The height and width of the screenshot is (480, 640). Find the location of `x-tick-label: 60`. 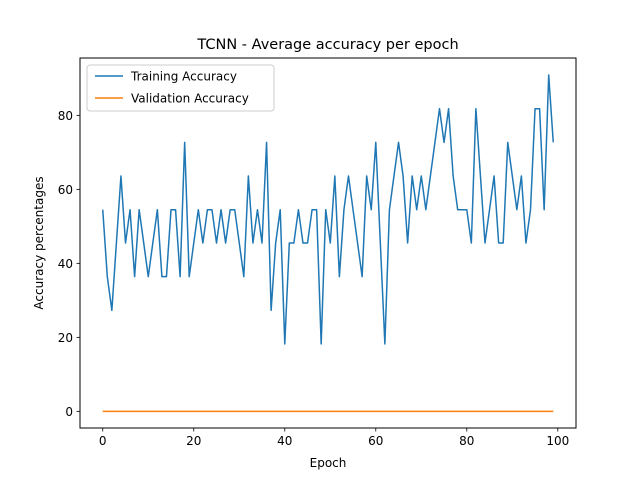

x-tick-label: 60 is located at coordinates (375, 441).